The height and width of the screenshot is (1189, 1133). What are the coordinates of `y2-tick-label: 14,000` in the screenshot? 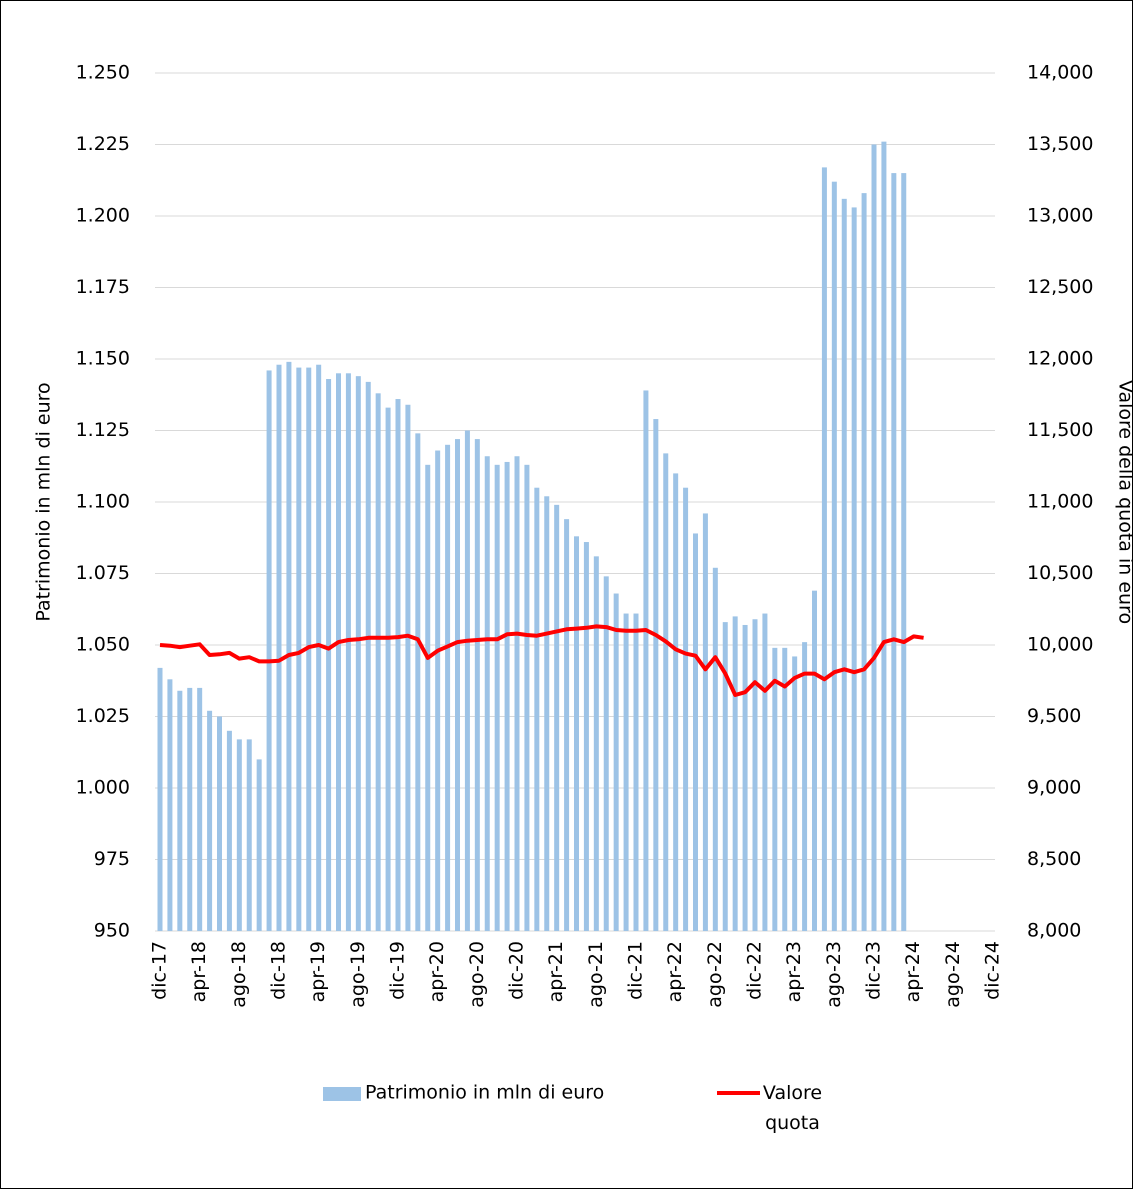 It's located at (1060, 73).